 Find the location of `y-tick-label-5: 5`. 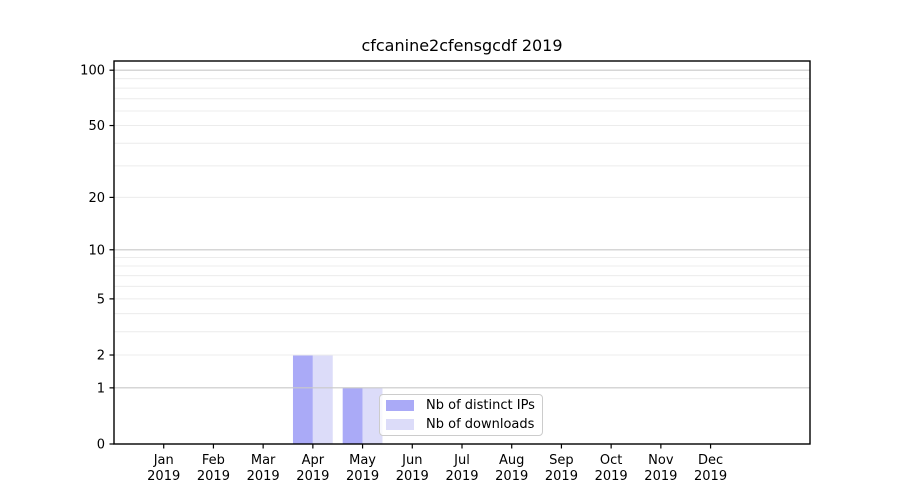

y-tick-label-5: 5 is located at coordinates (101, 299).